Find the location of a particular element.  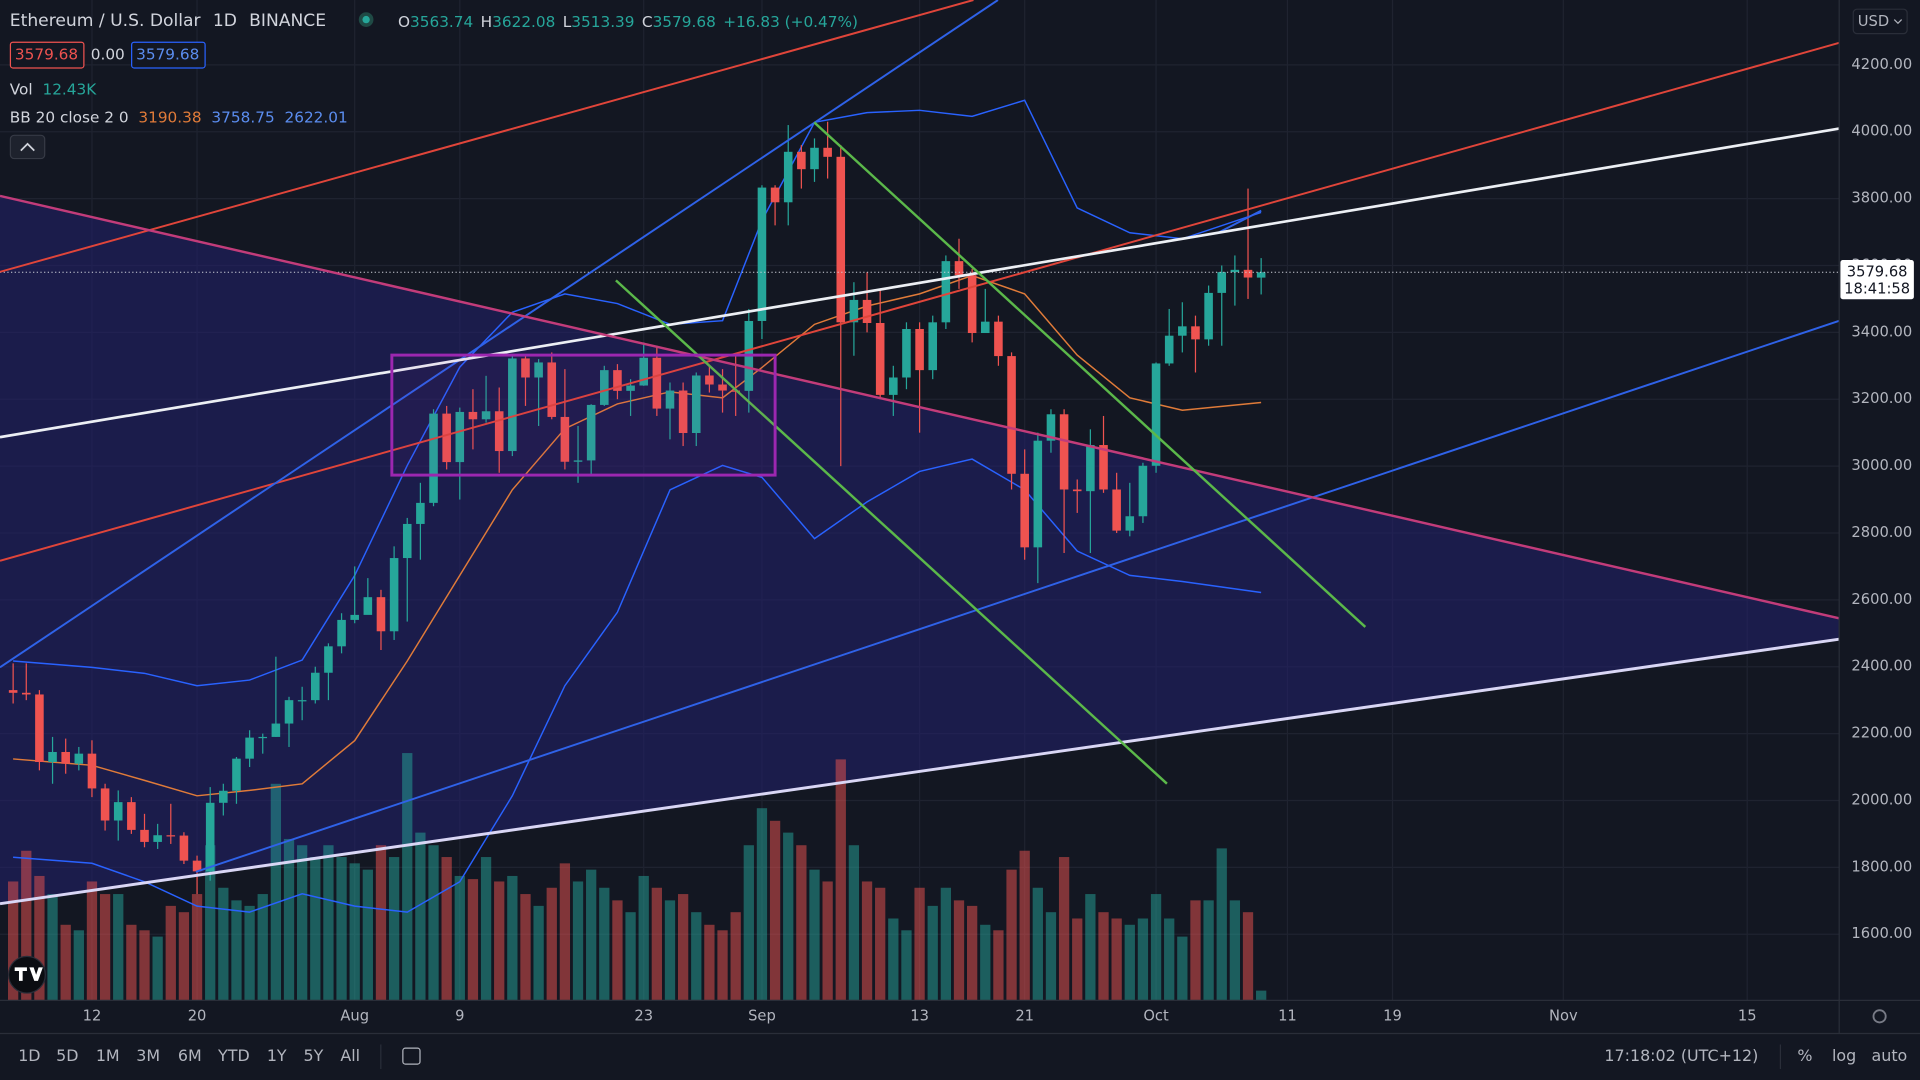

range-button: 1Y is located at coordinates (277, 1055).